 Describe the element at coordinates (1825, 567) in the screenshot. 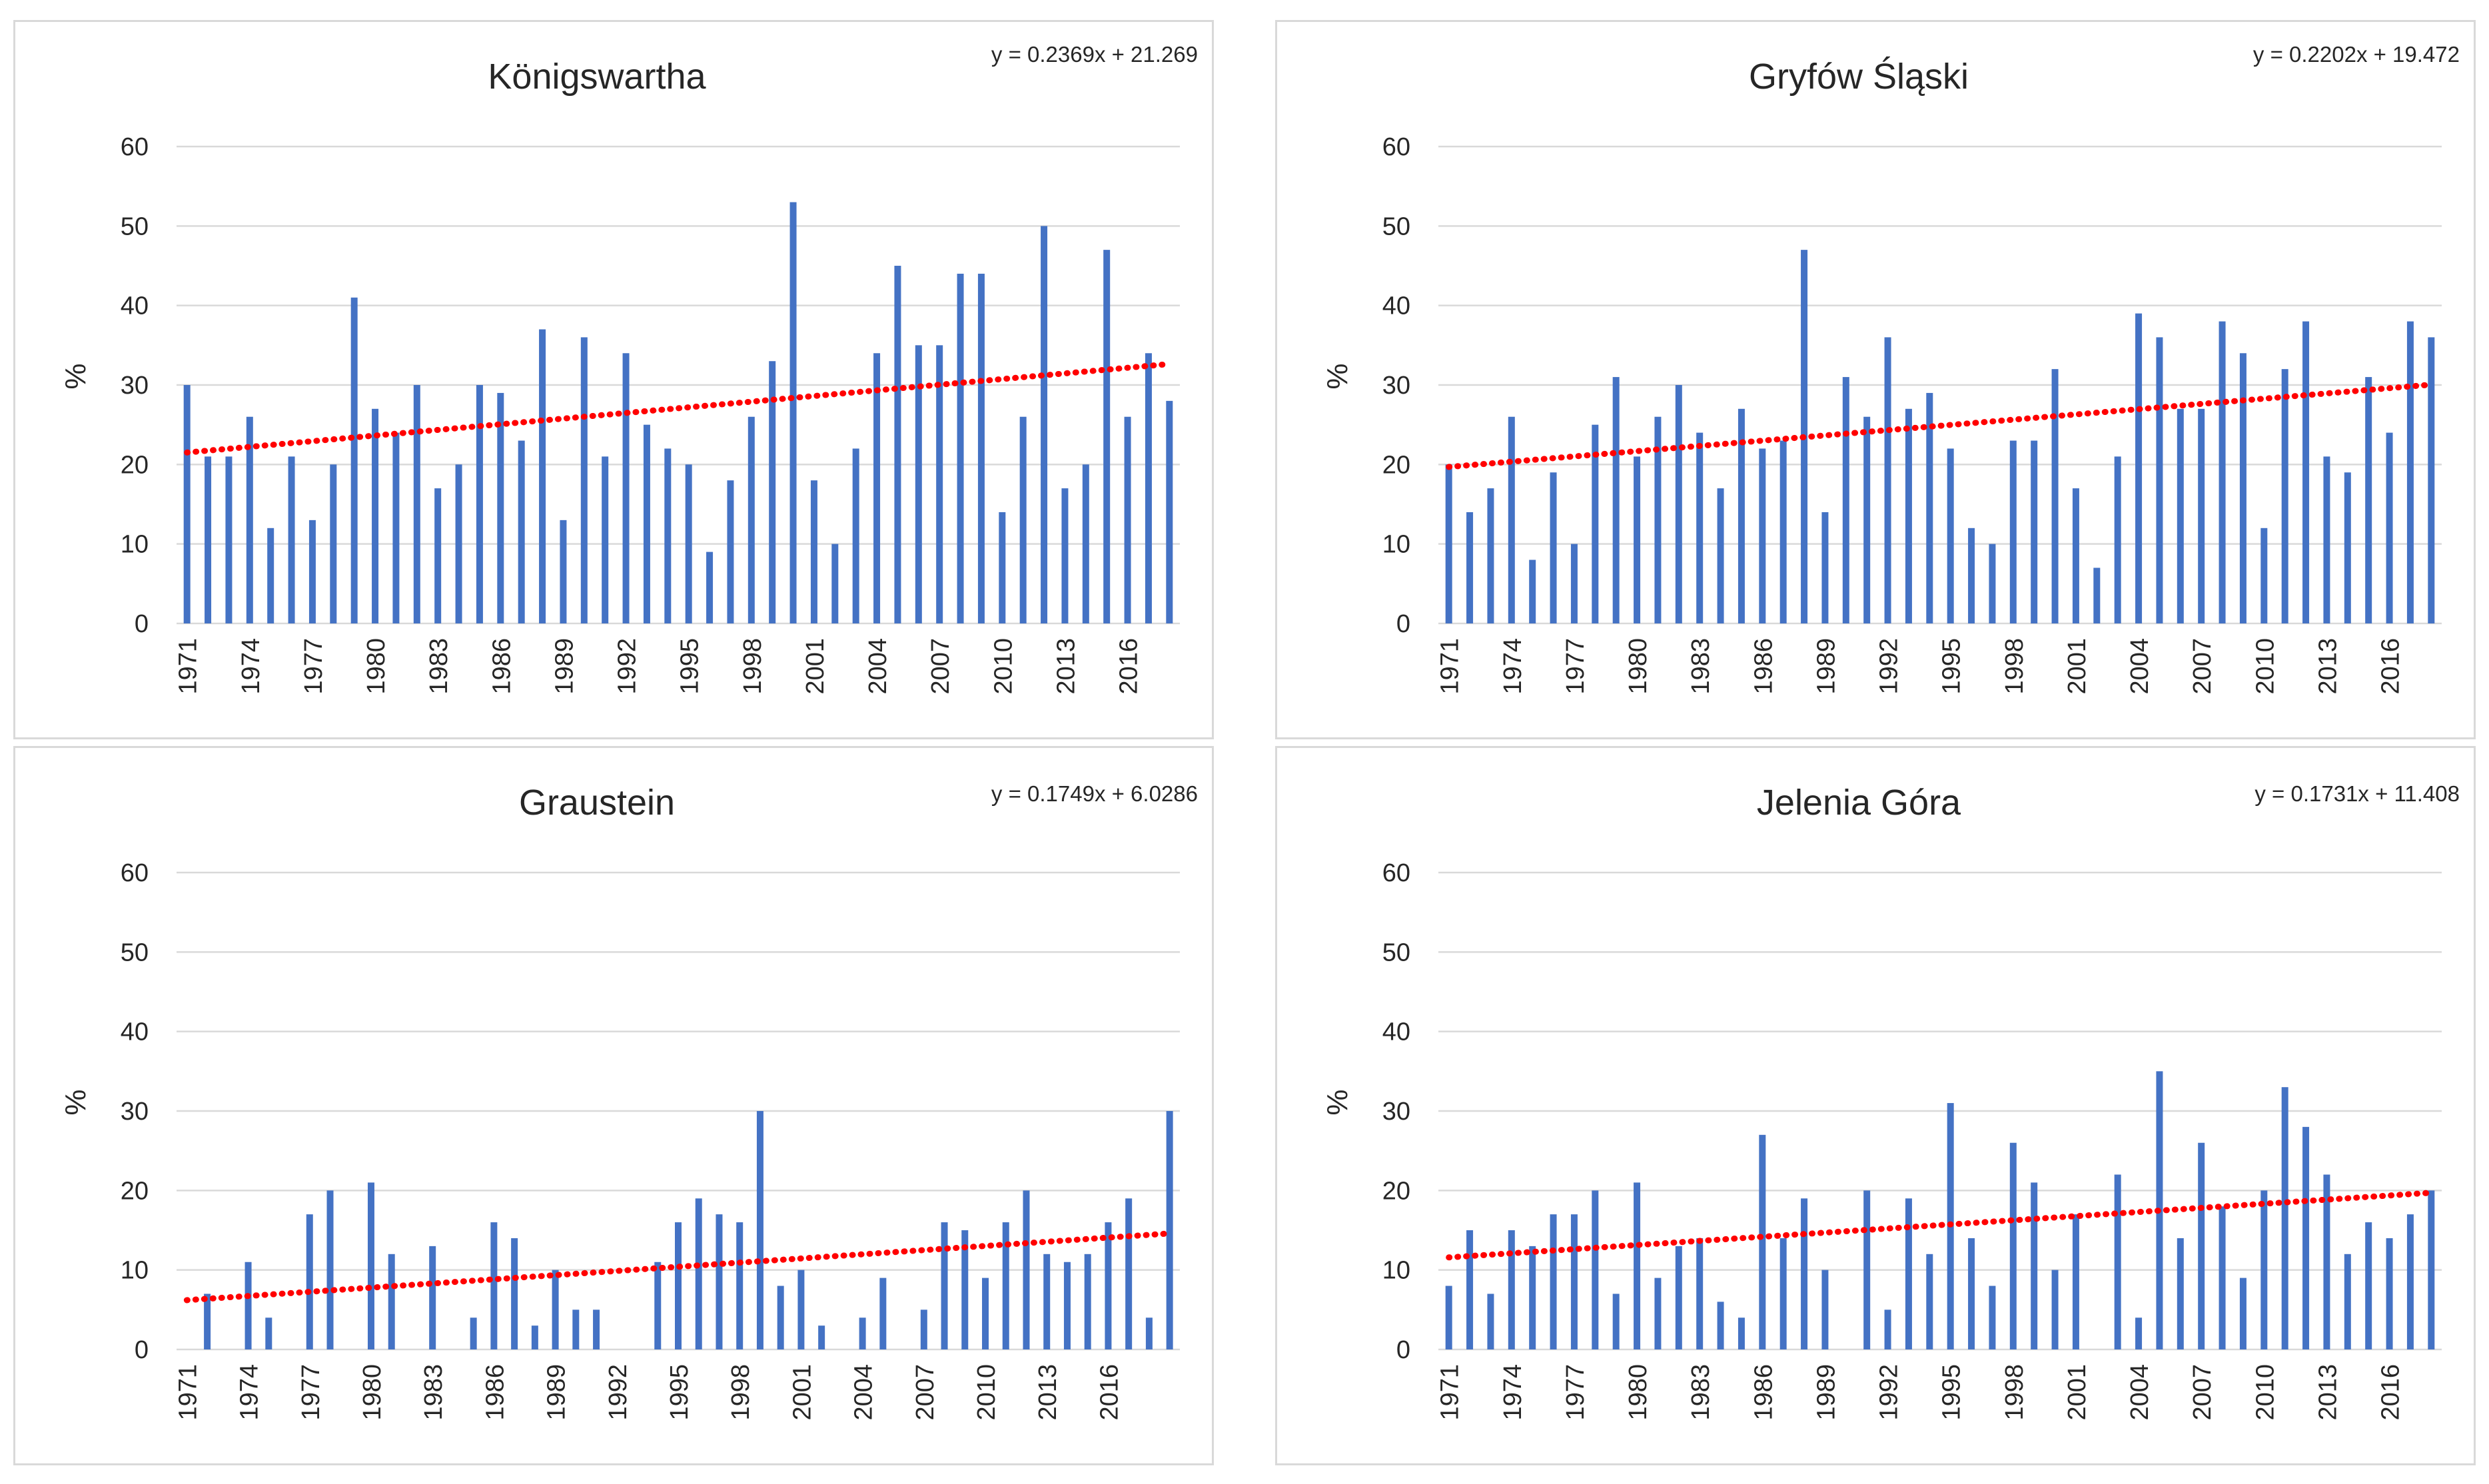

I see `bar-1989` at that location.